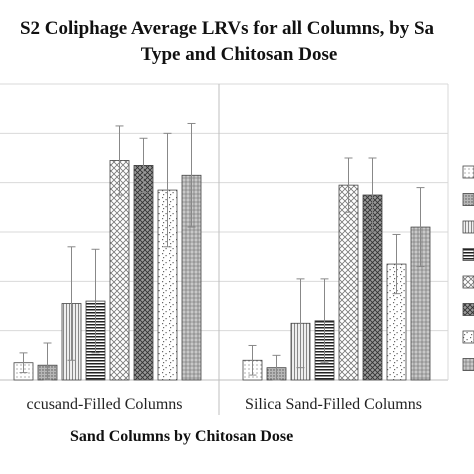 Image resolution: width=474 pixels, height=474 pixels. What do you see at coordinates (182, 436) in the screenshot?
I see `x-axis-title: Sand Columns by Chitosan Dose` at bounding box center [182, 436].